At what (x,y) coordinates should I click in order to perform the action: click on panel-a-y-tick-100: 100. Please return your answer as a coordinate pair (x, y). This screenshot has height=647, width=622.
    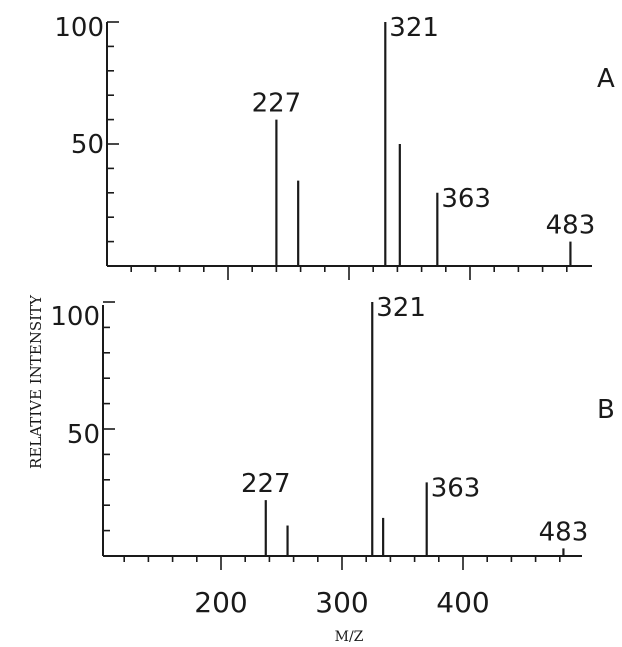
    Looking at the image, I should click on (79, 28).